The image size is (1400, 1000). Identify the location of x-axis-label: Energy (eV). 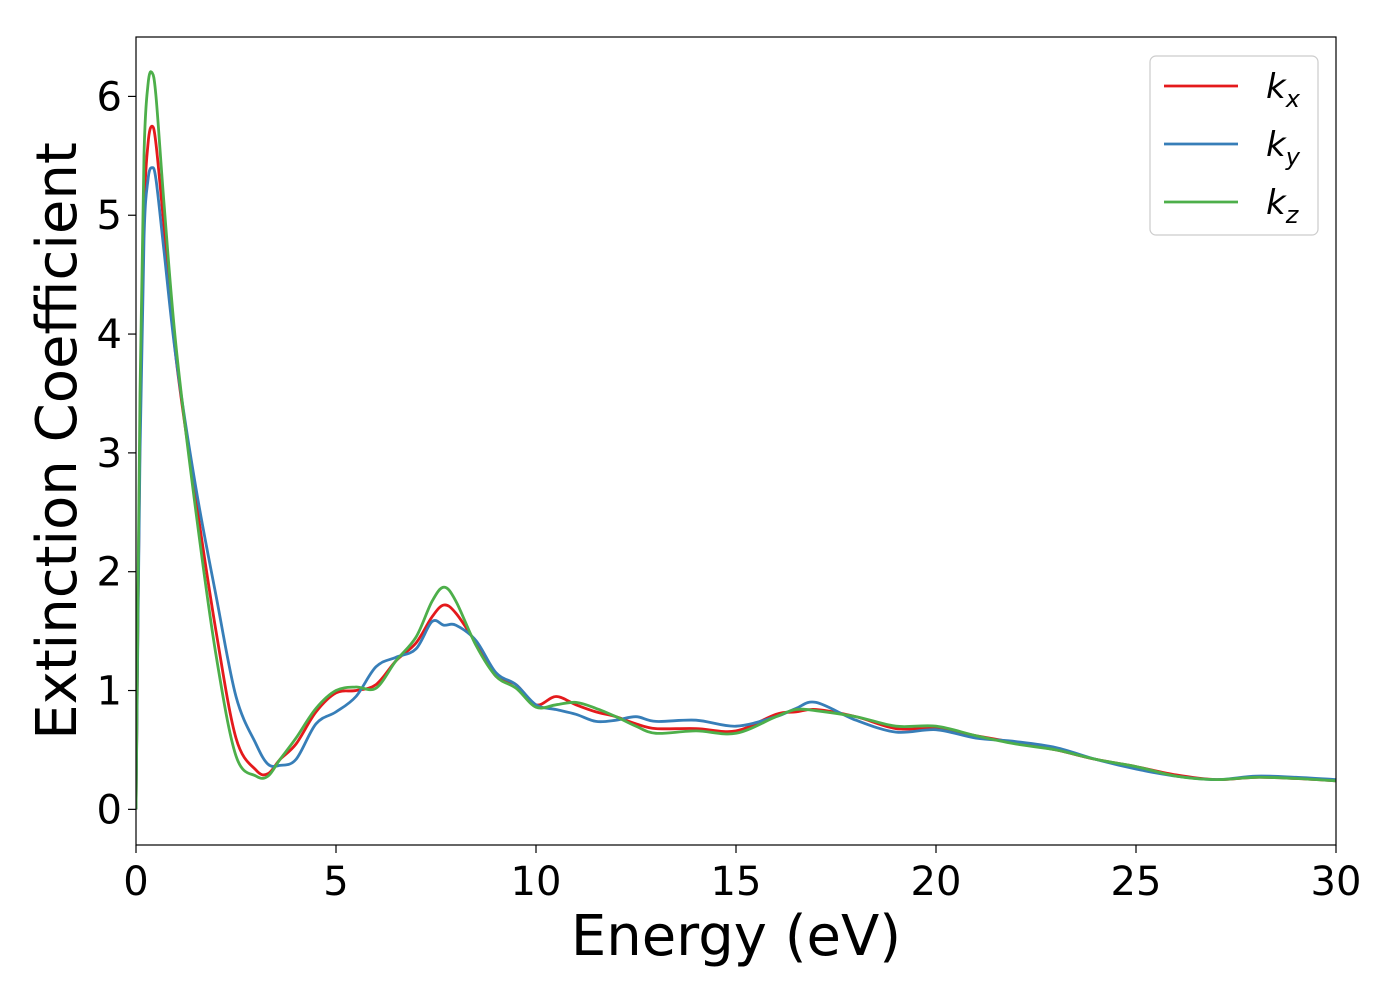
(736, 936).